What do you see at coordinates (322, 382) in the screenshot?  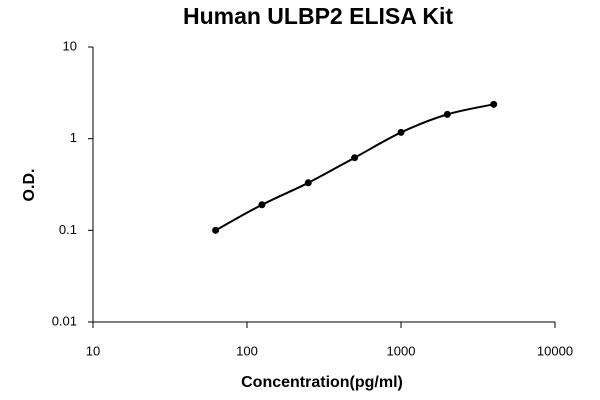 I see `x-axis-label: Concentration(pg/ml)` at bounding box center [322, 382].